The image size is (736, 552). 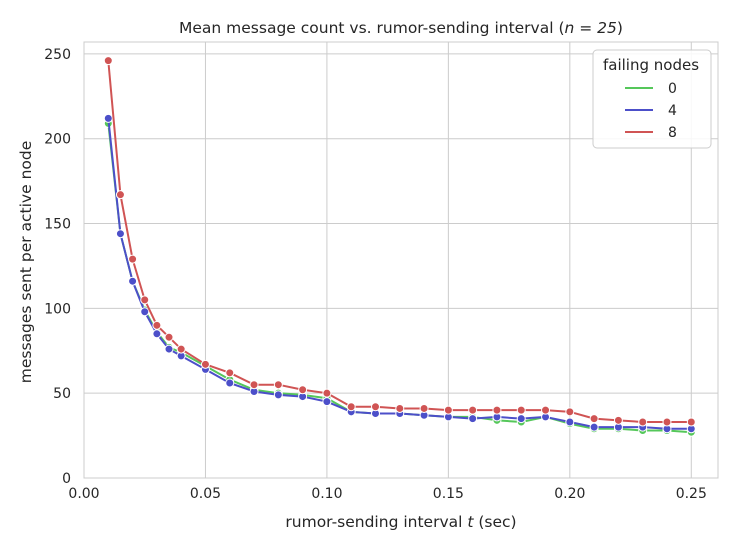 I want to click on x-tick-label: 0.00, so click(x=83, y=494).